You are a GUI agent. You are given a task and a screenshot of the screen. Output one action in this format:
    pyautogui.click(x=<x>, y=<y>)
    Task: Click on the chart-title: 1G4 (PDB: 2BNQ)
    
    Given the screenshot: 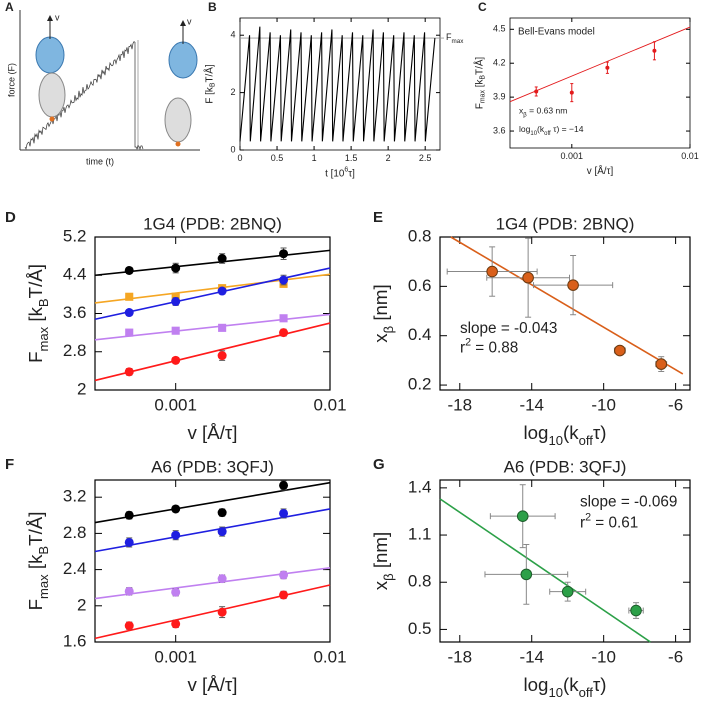 What is the action you would take?
    pyautogui.click(x=565, y=224)
    